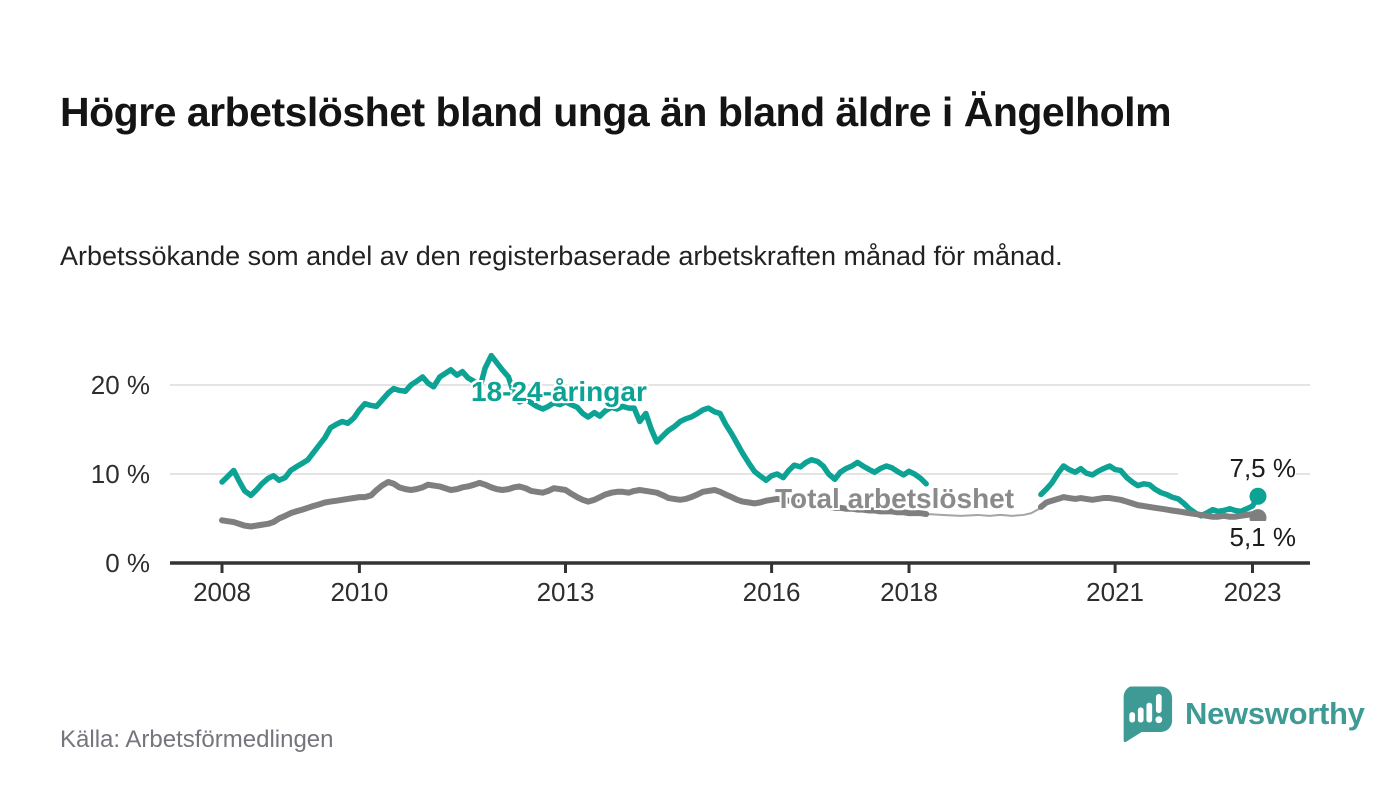 The image size is (1400, 794). Describe the element at coordinates (1252, 592) in the screenshot. I see `x-tick-label: 2023` at that location.